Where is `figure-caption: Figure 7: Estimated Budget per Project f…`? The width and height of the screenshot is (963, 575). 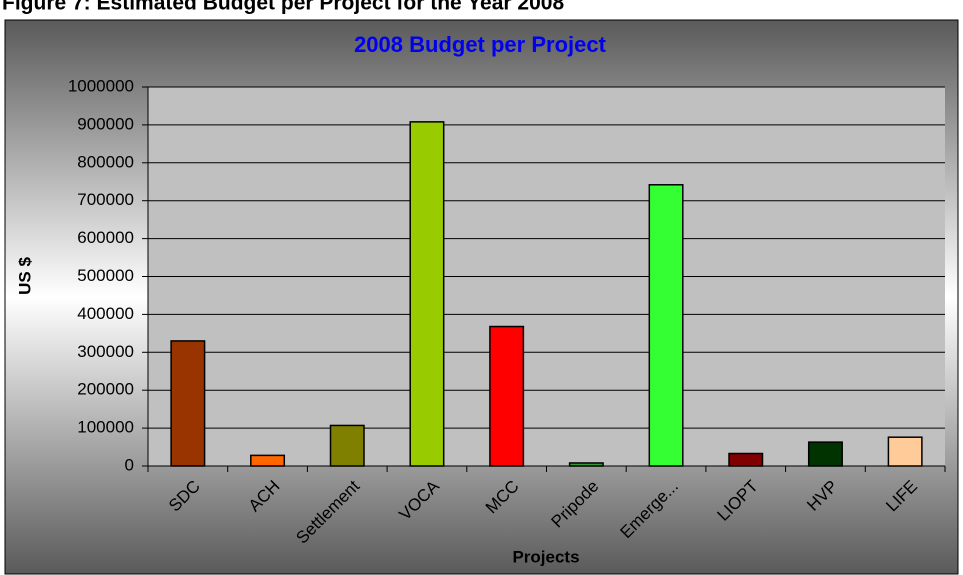
figure-caption: Figure 7: Estimated Budget per Project f… is located at coordinates (283, 7).